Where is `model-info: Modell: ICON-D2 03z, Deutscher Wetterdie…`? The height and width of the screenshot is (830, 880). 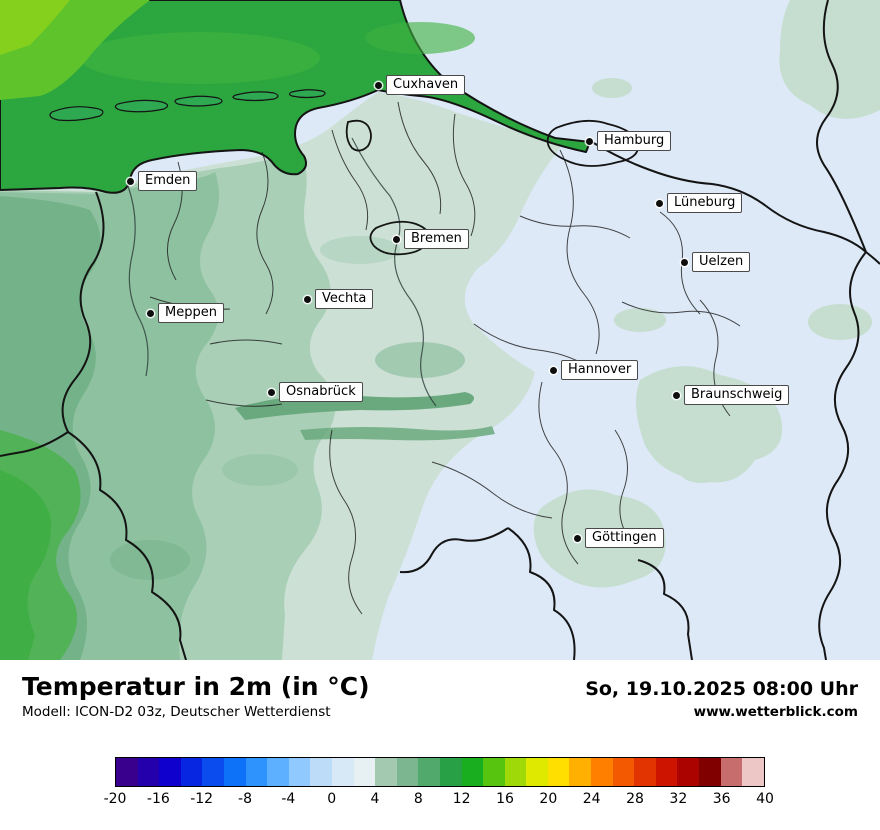
model-info: Modell: ICON-D2 03z, Deutscher Wetterdie… is located at coordinates (176, 712).